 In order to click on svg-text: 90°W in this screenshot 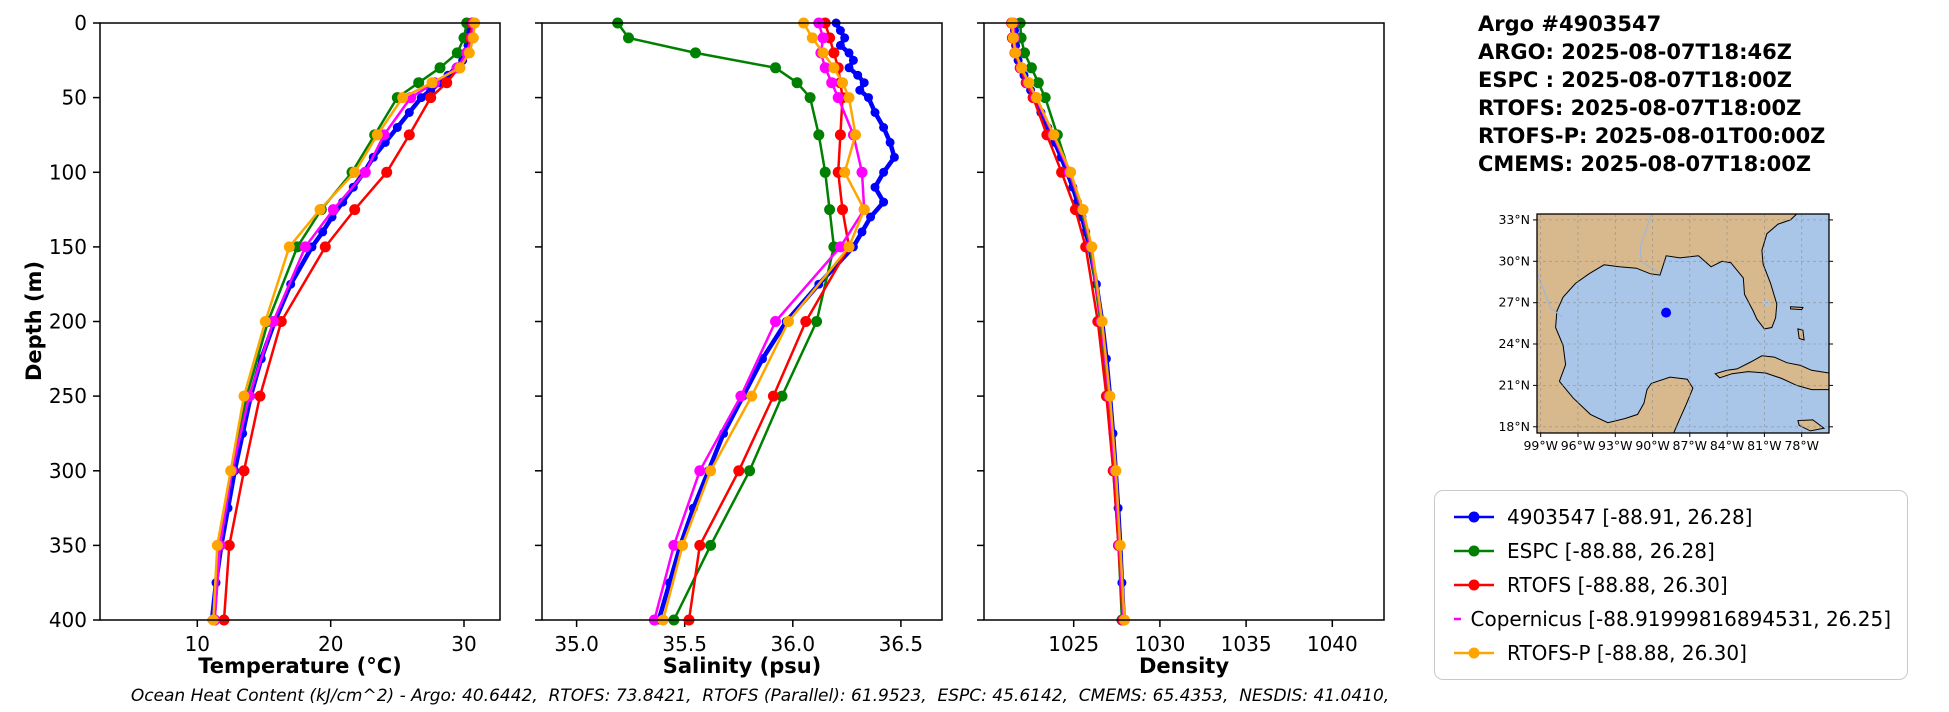, I will do `click(1652, 445)`.